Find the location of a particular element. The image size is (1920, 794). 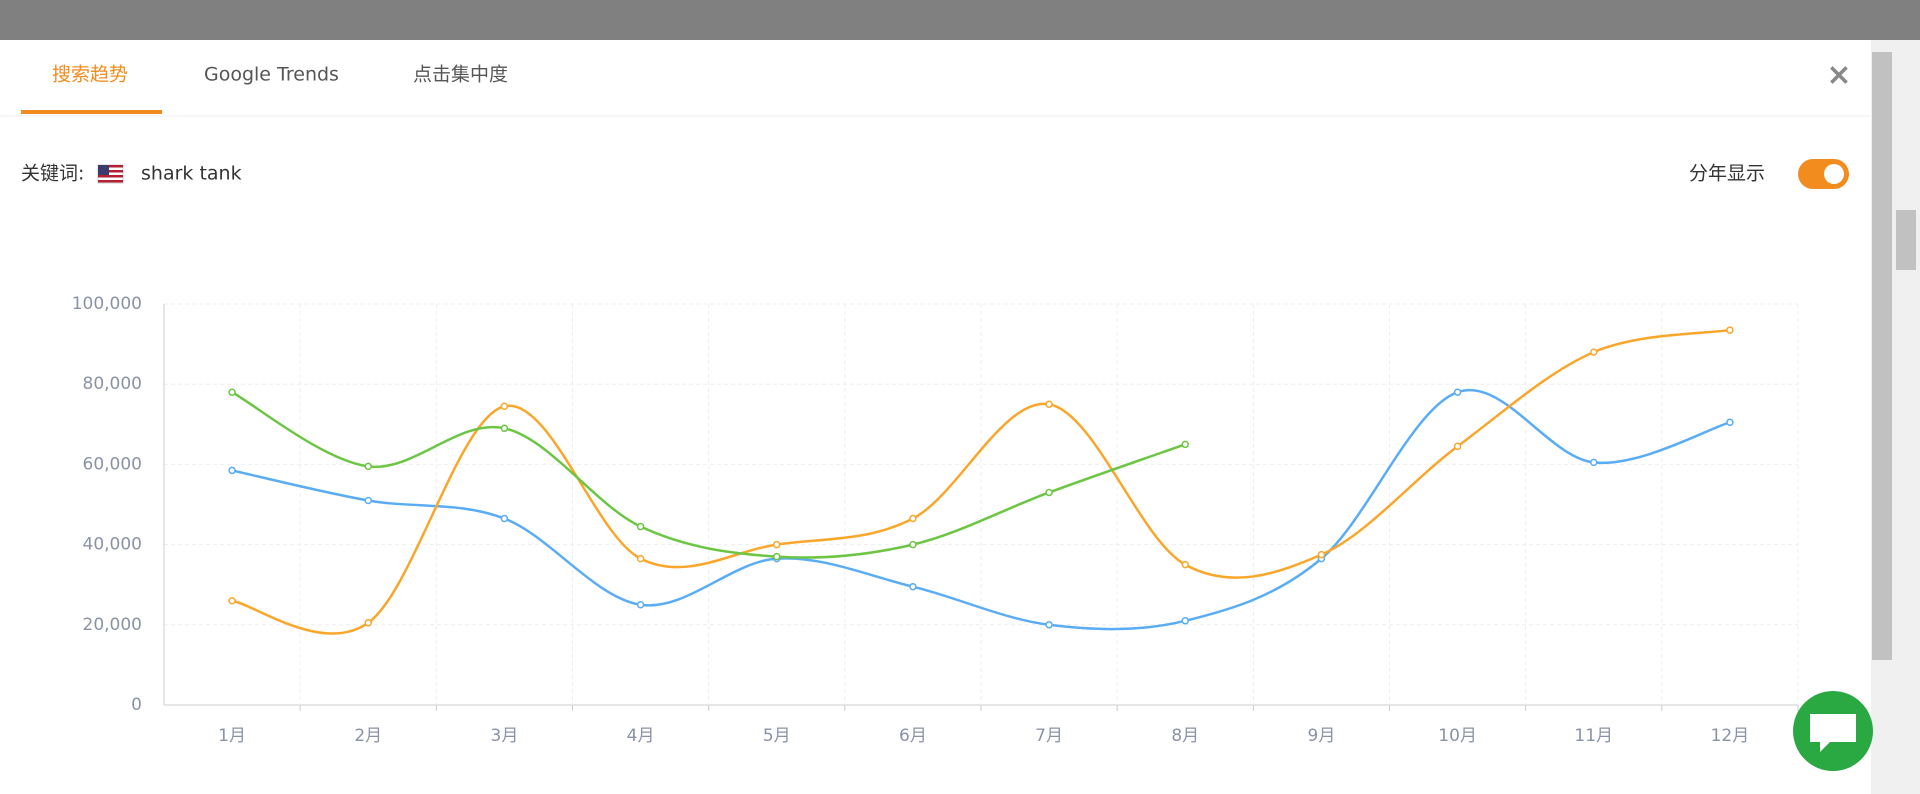

tab: Google Trends is located at coordinates (271, 75).